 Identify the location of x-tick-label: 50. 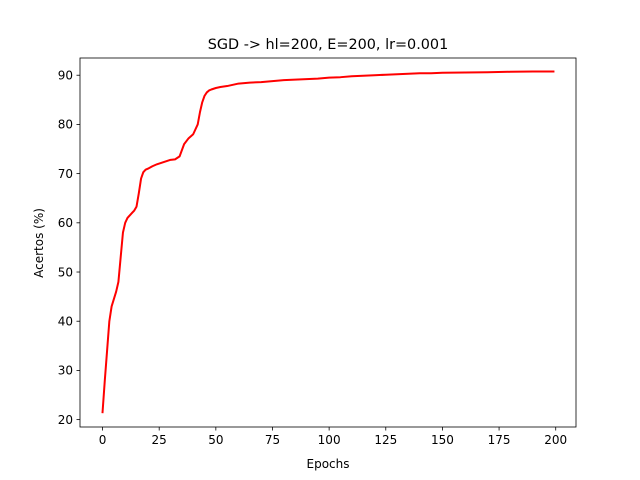
(215, 440).